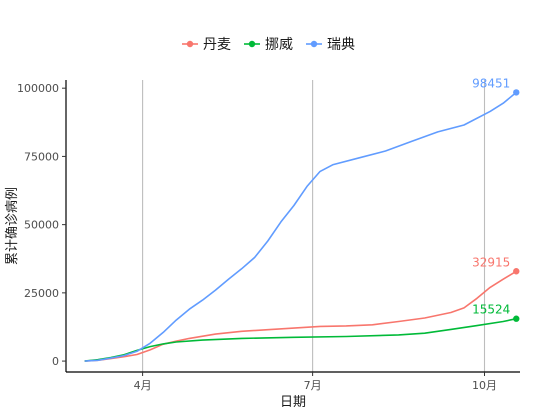  Describe the element at coordinates (41, 293) in the screenshot. I see `y-tick-label: 25000` at that location.